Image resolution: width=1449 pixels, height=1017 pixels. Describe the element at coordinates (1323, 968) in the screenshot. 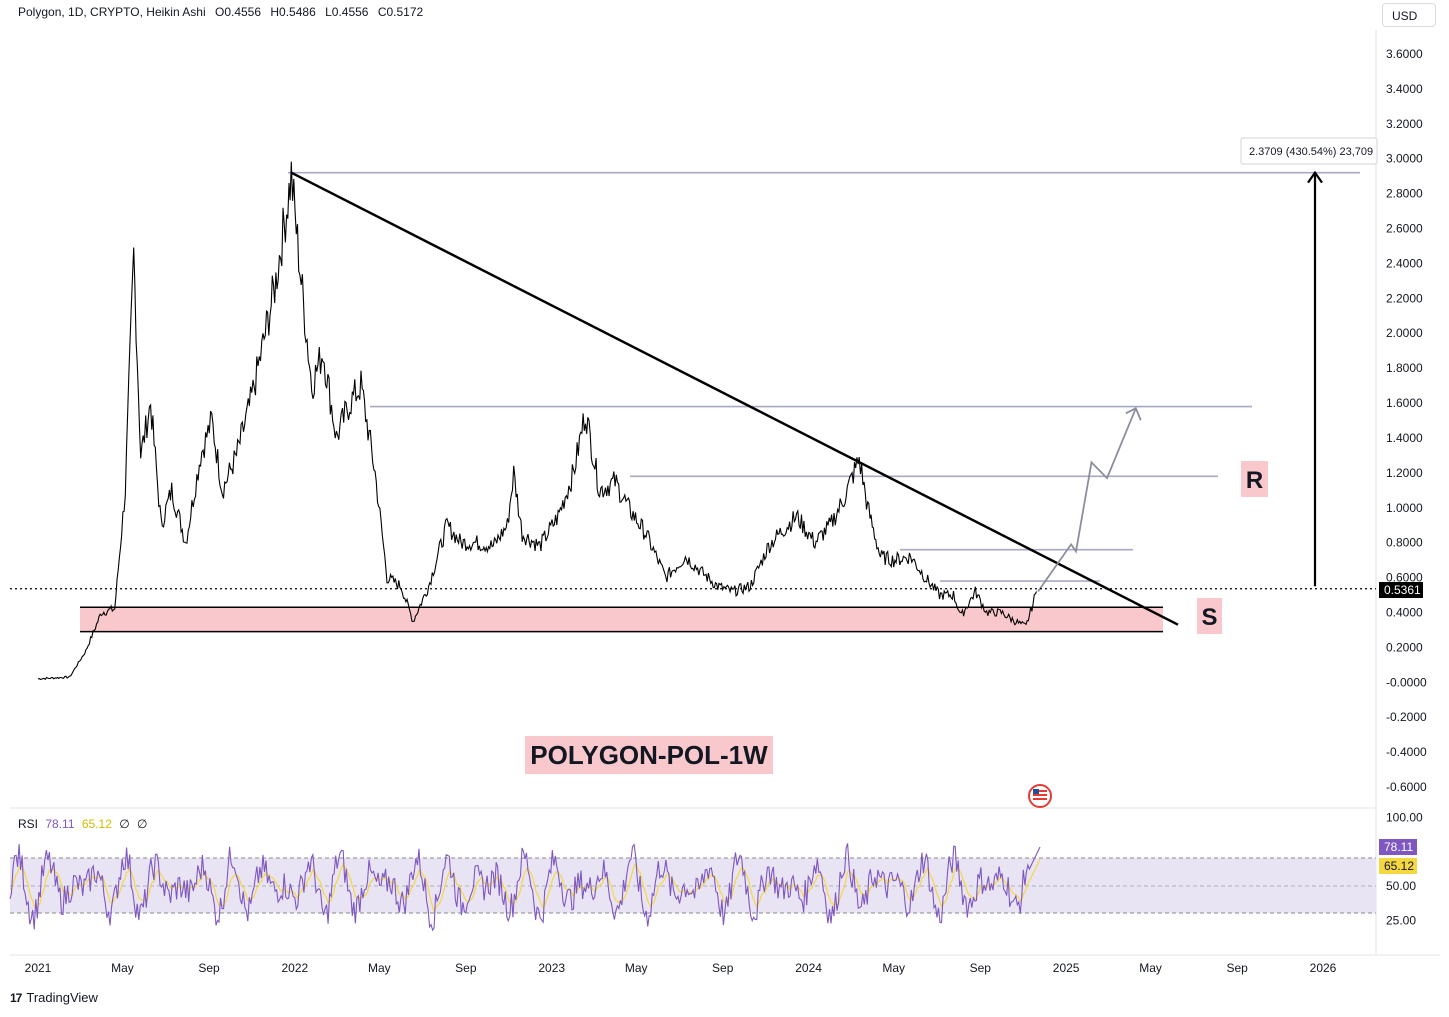

I see `time-tick-label: 2026` at that location.